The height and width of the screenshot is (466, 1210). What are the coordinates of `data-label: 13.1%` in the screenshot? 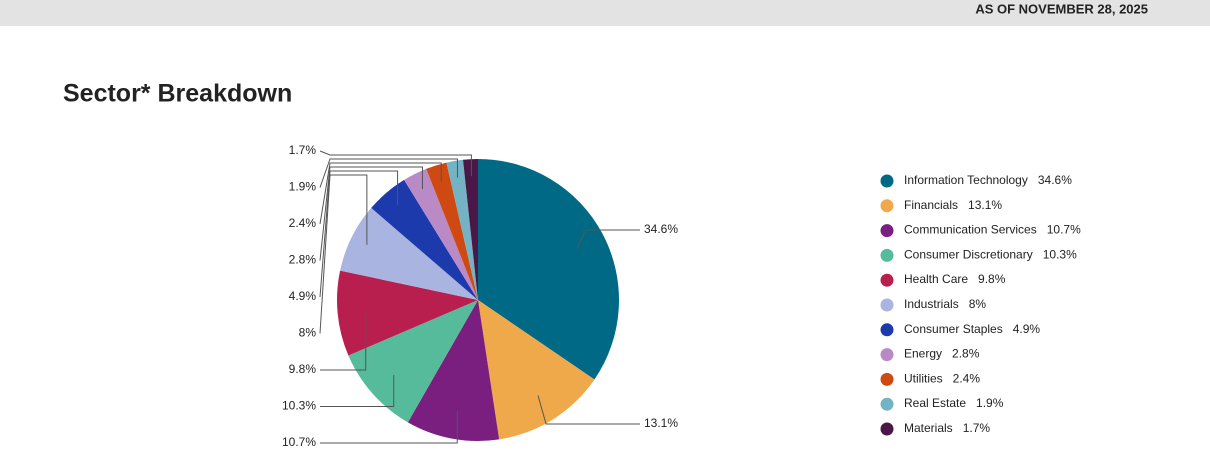 It's located at (661, 423).